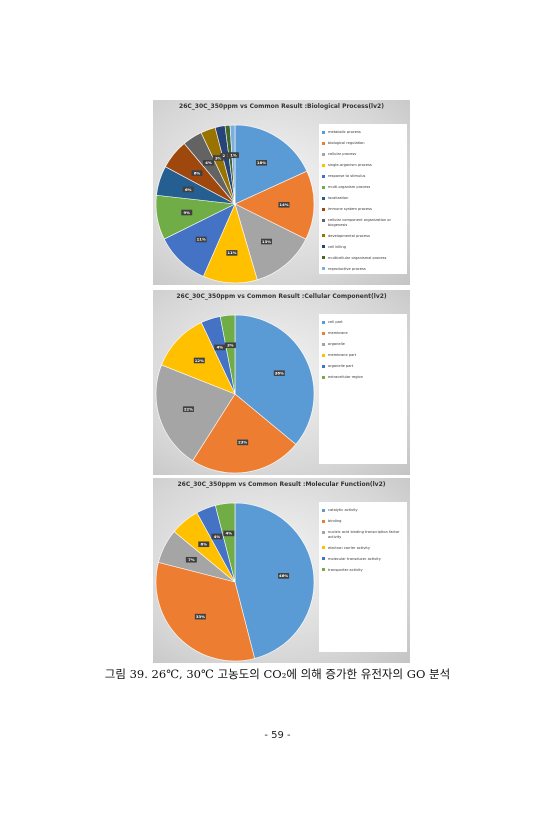 Image resolution: width=555 pixels, height=840 pixels. Describe the element at coordinates (338, 333) in the screenshot. I see `legend-label: membrane` at that location.